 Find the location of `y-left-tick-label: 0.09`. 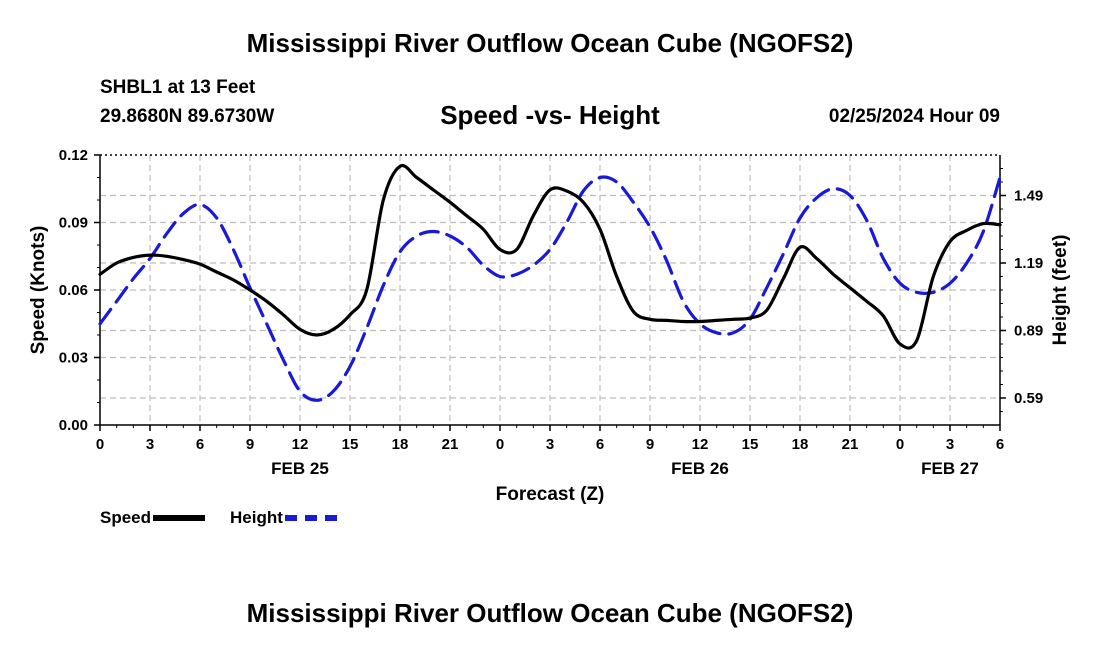

y-left-tick-label: 0.09 is located at coordinates (73, 223).